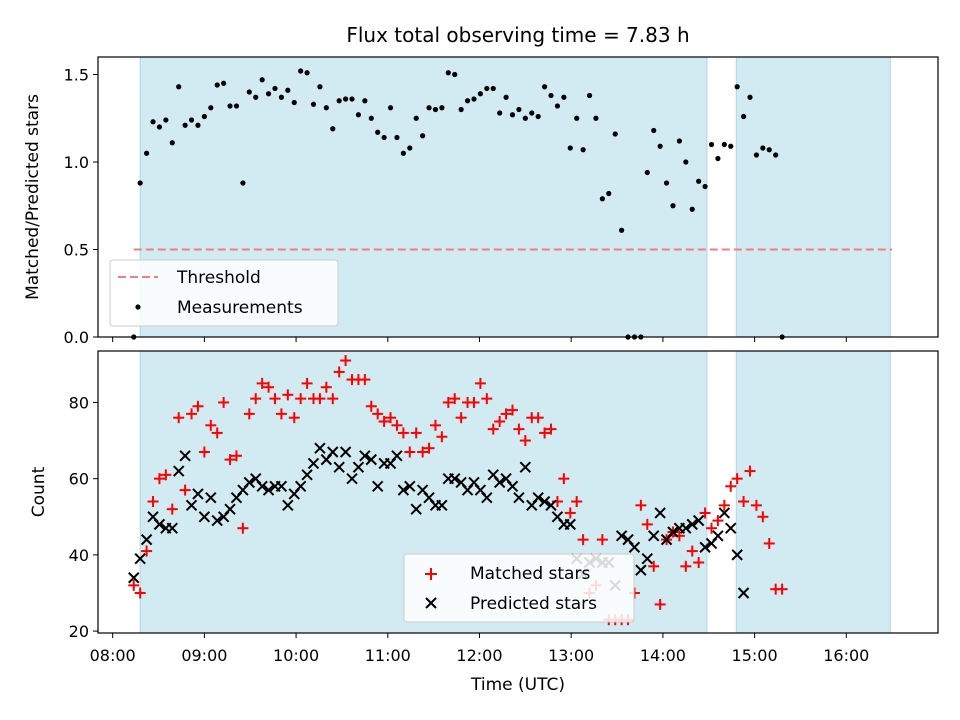 The width and height of the screenshot is (960, 720). What do you see at coordinates (79, 555) in the screenshot?
I see `bottom-y-tick-label: 40` at bounding box center [79, 555].